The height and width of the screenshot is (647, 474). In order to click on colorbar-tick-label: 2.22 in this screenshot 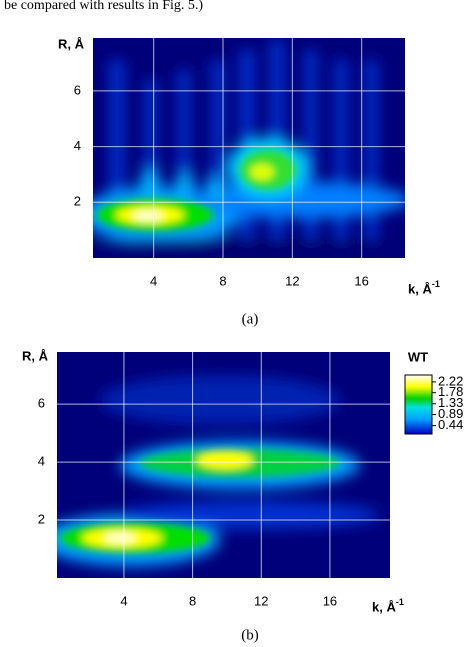, I will do `click(450, 380)`.